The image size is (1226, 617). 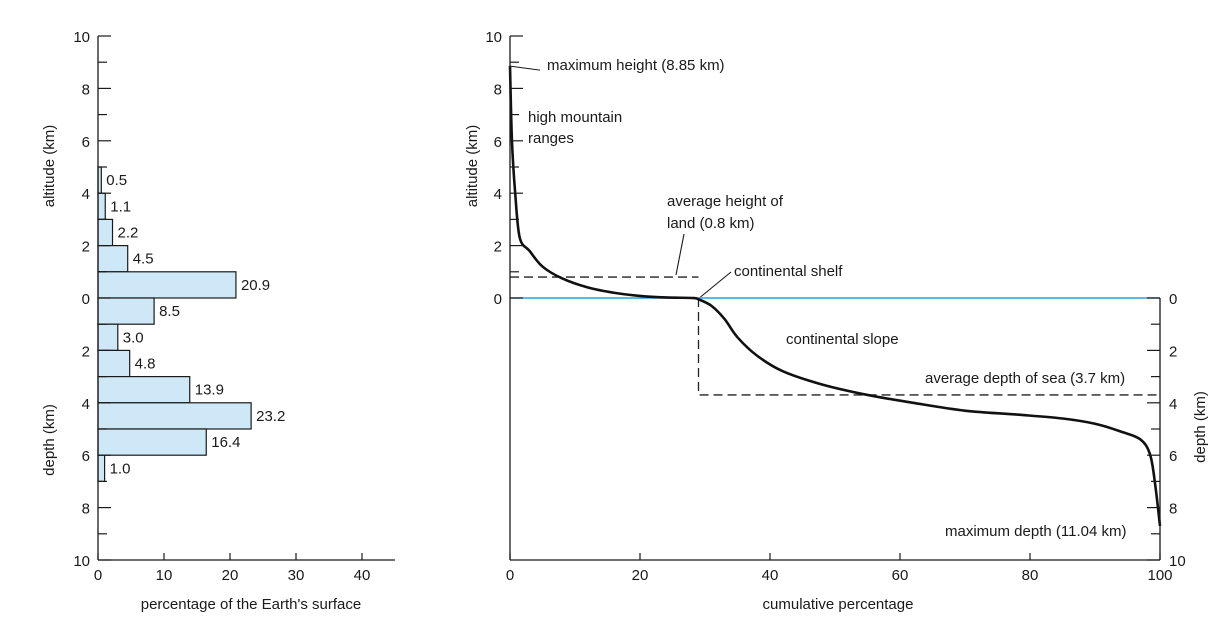 What do you see at coordinates (711, 223) in the screenshot?
I see `annotation-average-height-line2: land (0.8 km)` at bounding box center [711, 223].